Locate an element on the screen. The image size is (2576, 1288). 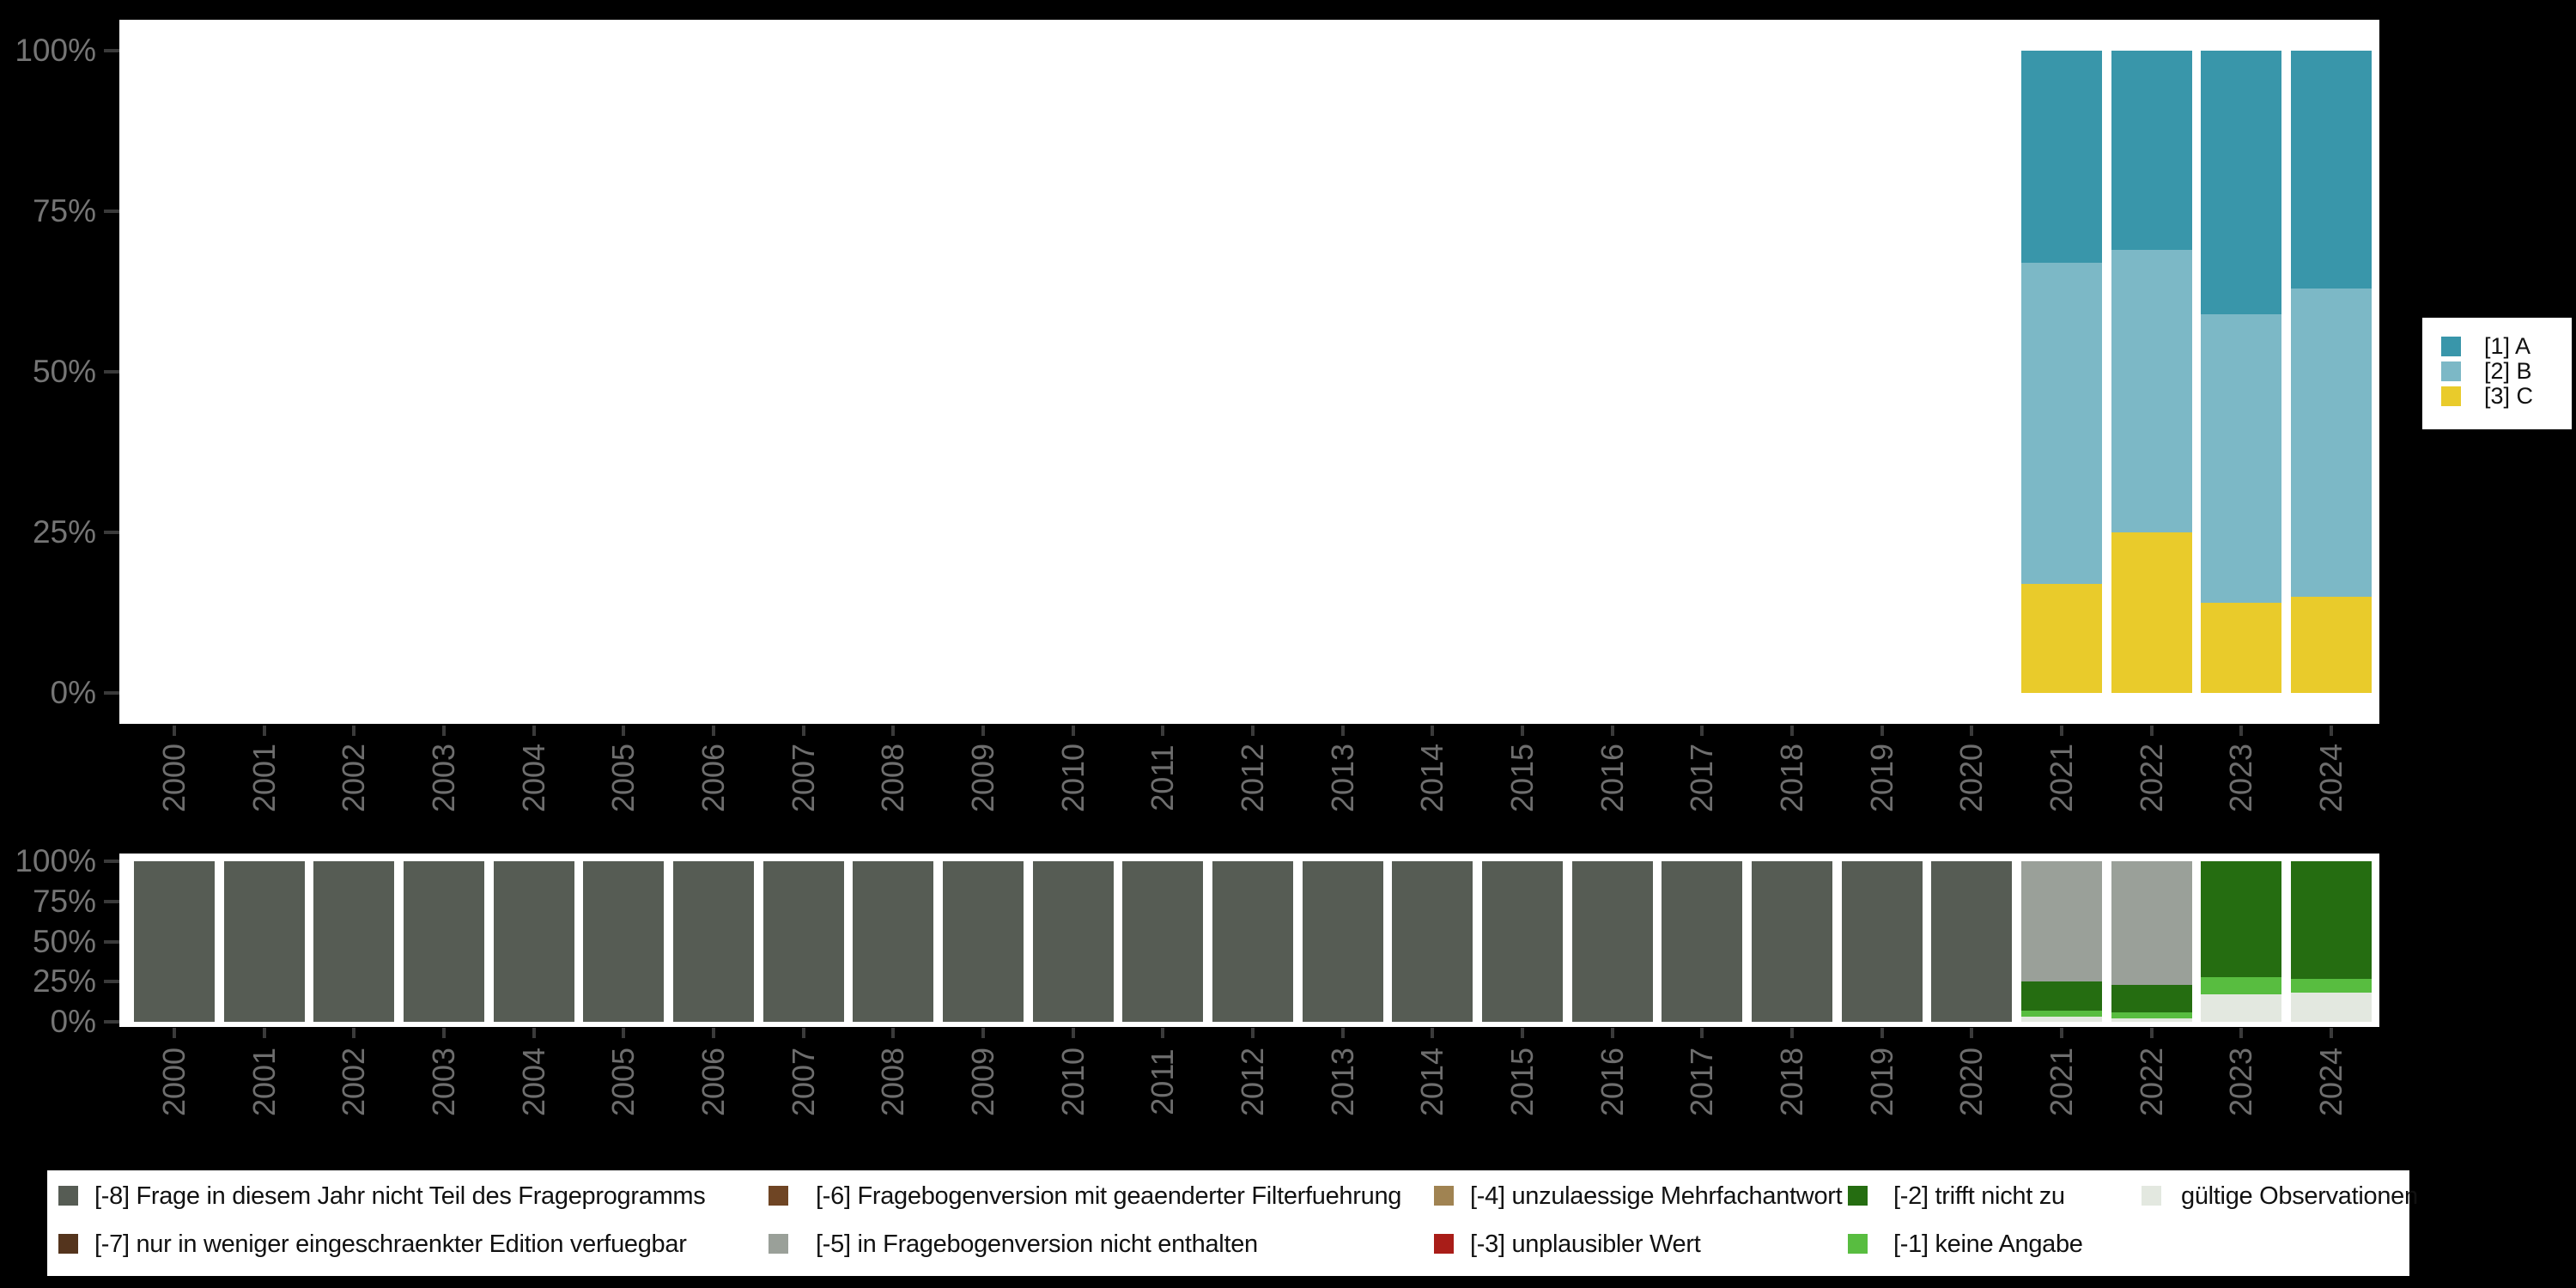
missing-chart-bar-segment-2024--1 is located at coordinates (2331, 985).